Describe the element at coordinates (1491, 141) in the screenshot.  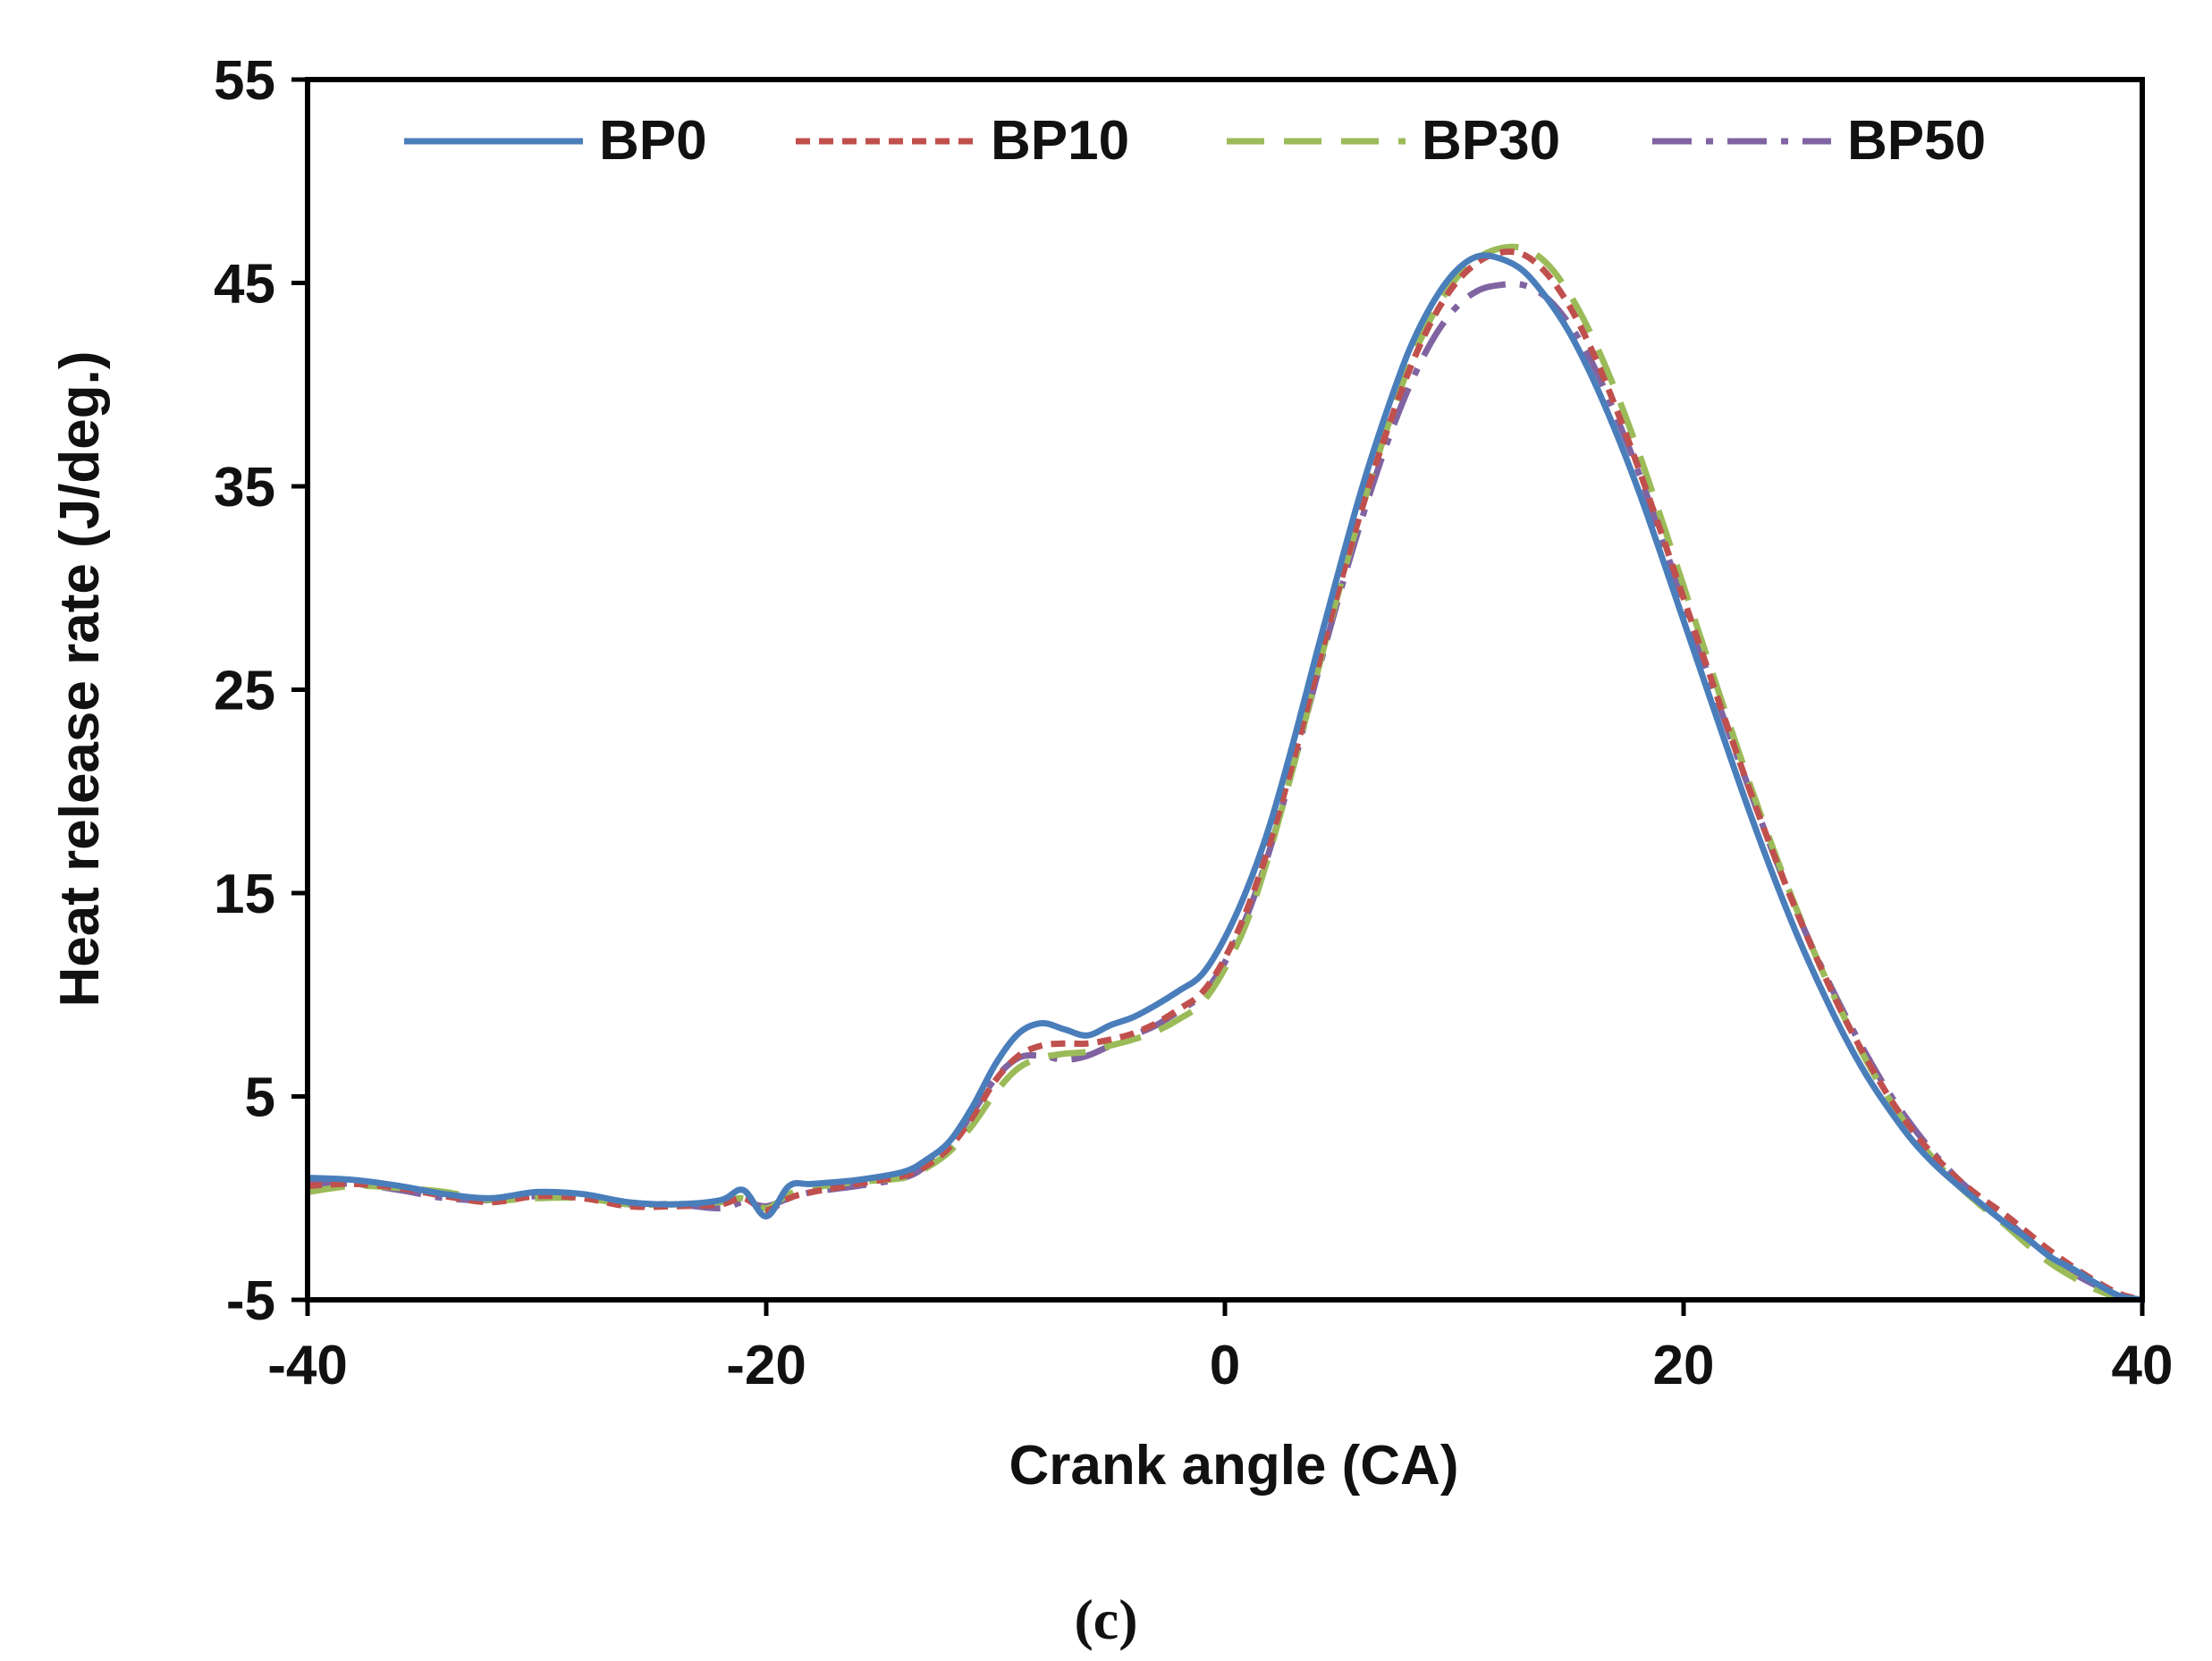
I see `legend-label-bp30: BP30` at that location.